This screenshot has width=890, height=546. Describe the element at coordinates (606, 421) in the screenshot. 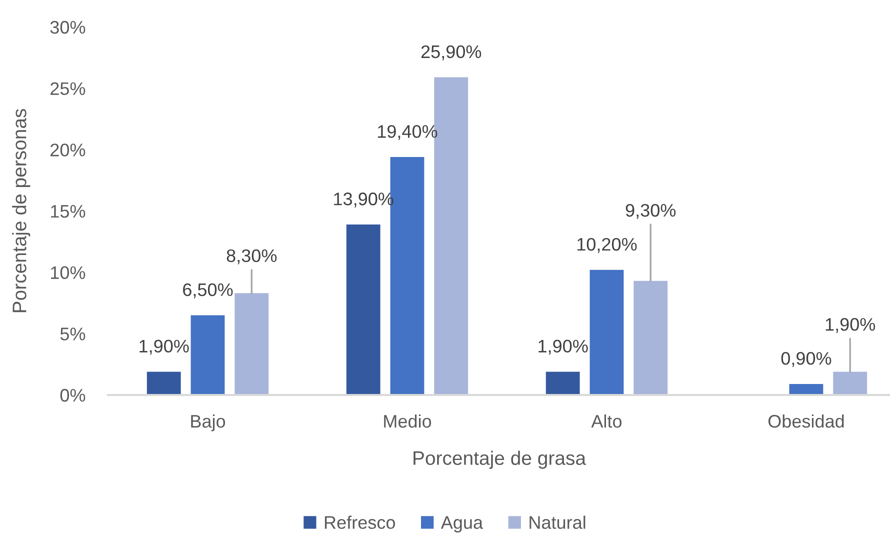

I see `x-tick-label: Alto` at that location.